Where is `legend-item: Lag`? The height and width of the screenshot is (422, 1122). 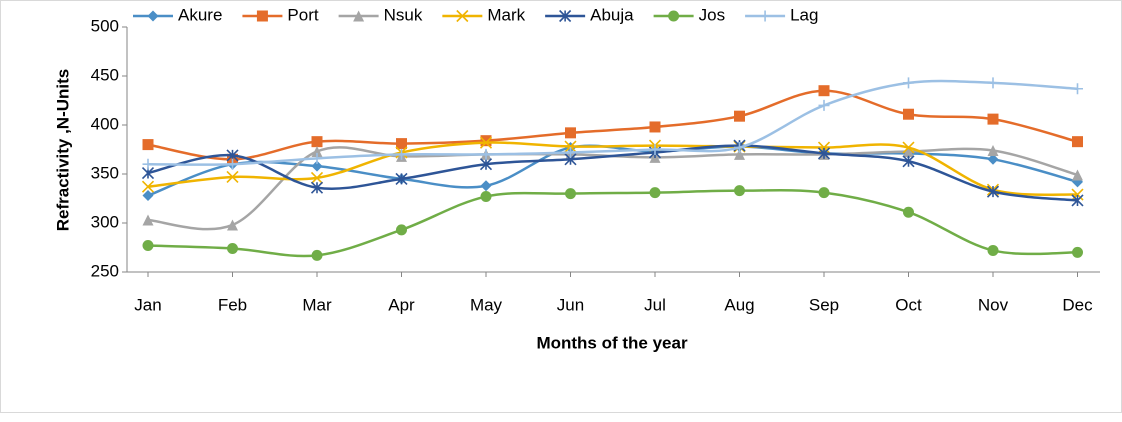
legend-item: Lag is located at coordinates (781, 14).